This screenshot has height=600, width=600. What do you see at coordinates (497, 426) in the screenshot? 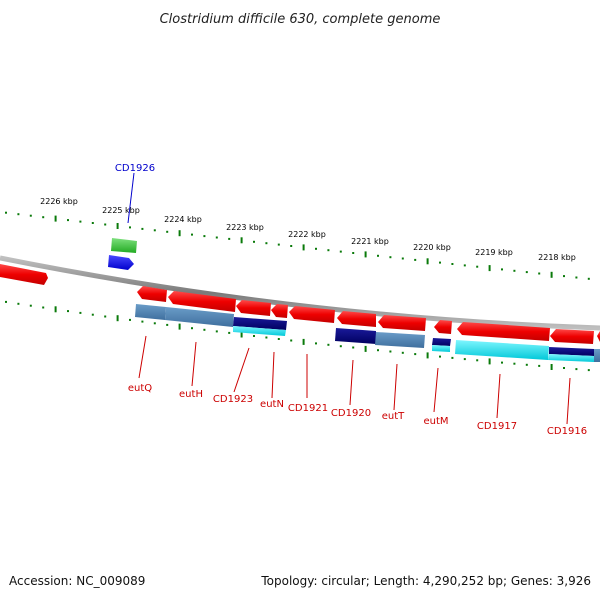
I see `gene-label-cd1917: CD1917` at bounding box center [497, 426].